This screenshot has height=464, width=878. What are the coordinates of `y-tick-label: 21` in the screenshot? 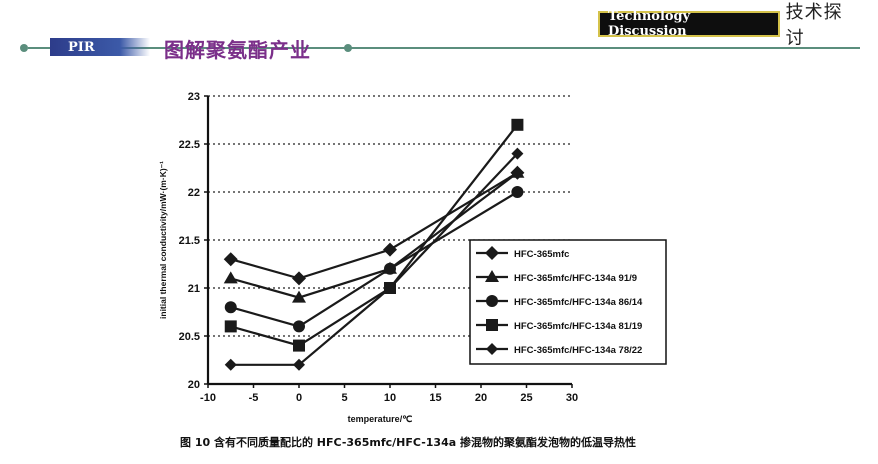 It's located at (194, 289).